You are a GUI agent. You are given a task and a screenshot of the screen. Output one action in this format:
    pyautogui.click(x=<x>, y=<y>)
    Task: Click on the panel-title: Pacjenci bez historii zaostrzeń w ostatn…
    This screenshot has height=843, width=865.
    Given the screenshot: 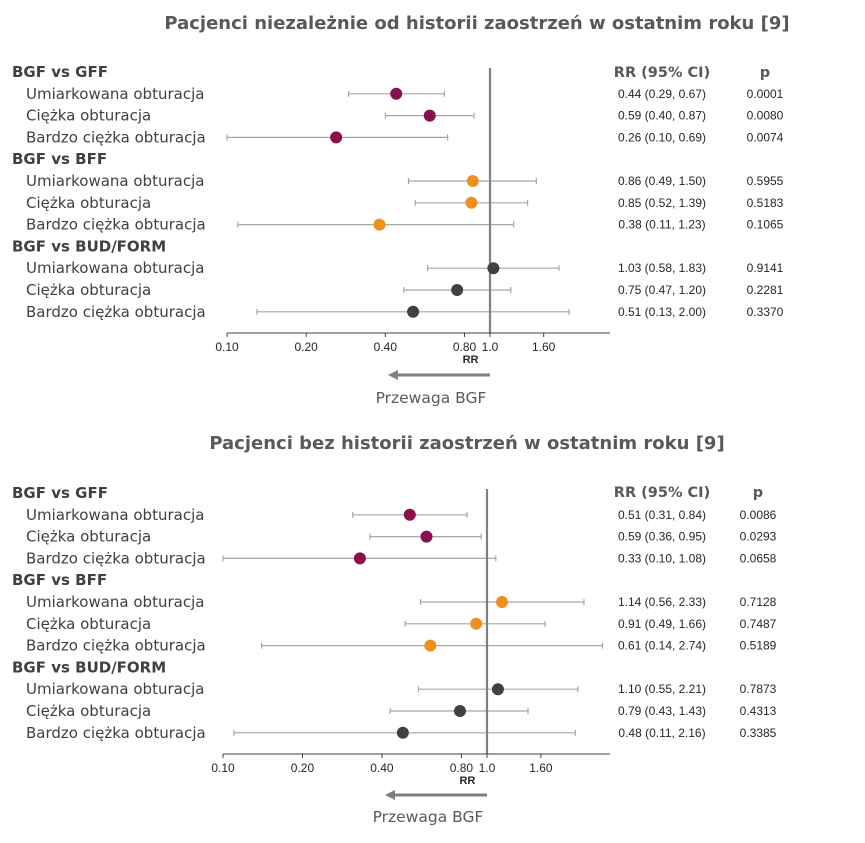 What is the action you would take?
    pyautogui.click(x=466, y=443)
    